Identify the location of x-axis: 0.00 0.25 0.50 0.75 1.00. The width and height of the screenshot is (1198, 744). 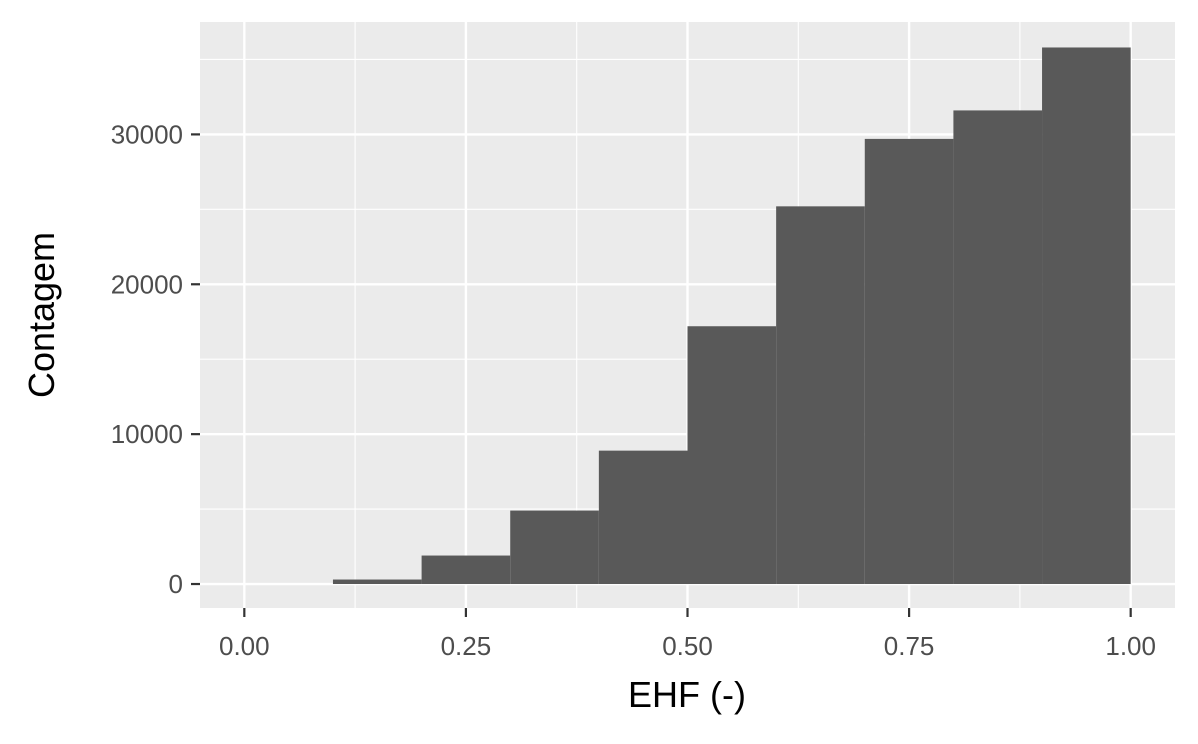
(687, 634).